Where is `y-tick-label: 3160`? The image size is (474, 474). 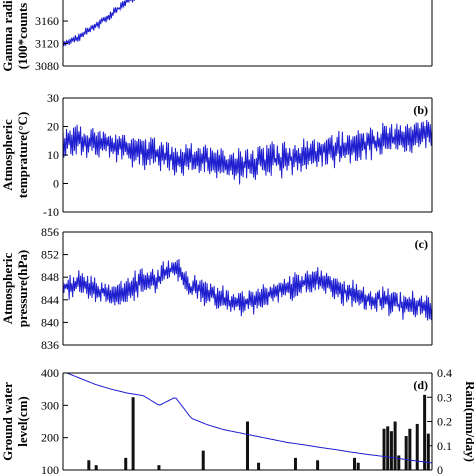 y-tick-label: 3160 is located at coordinates (47, 21).